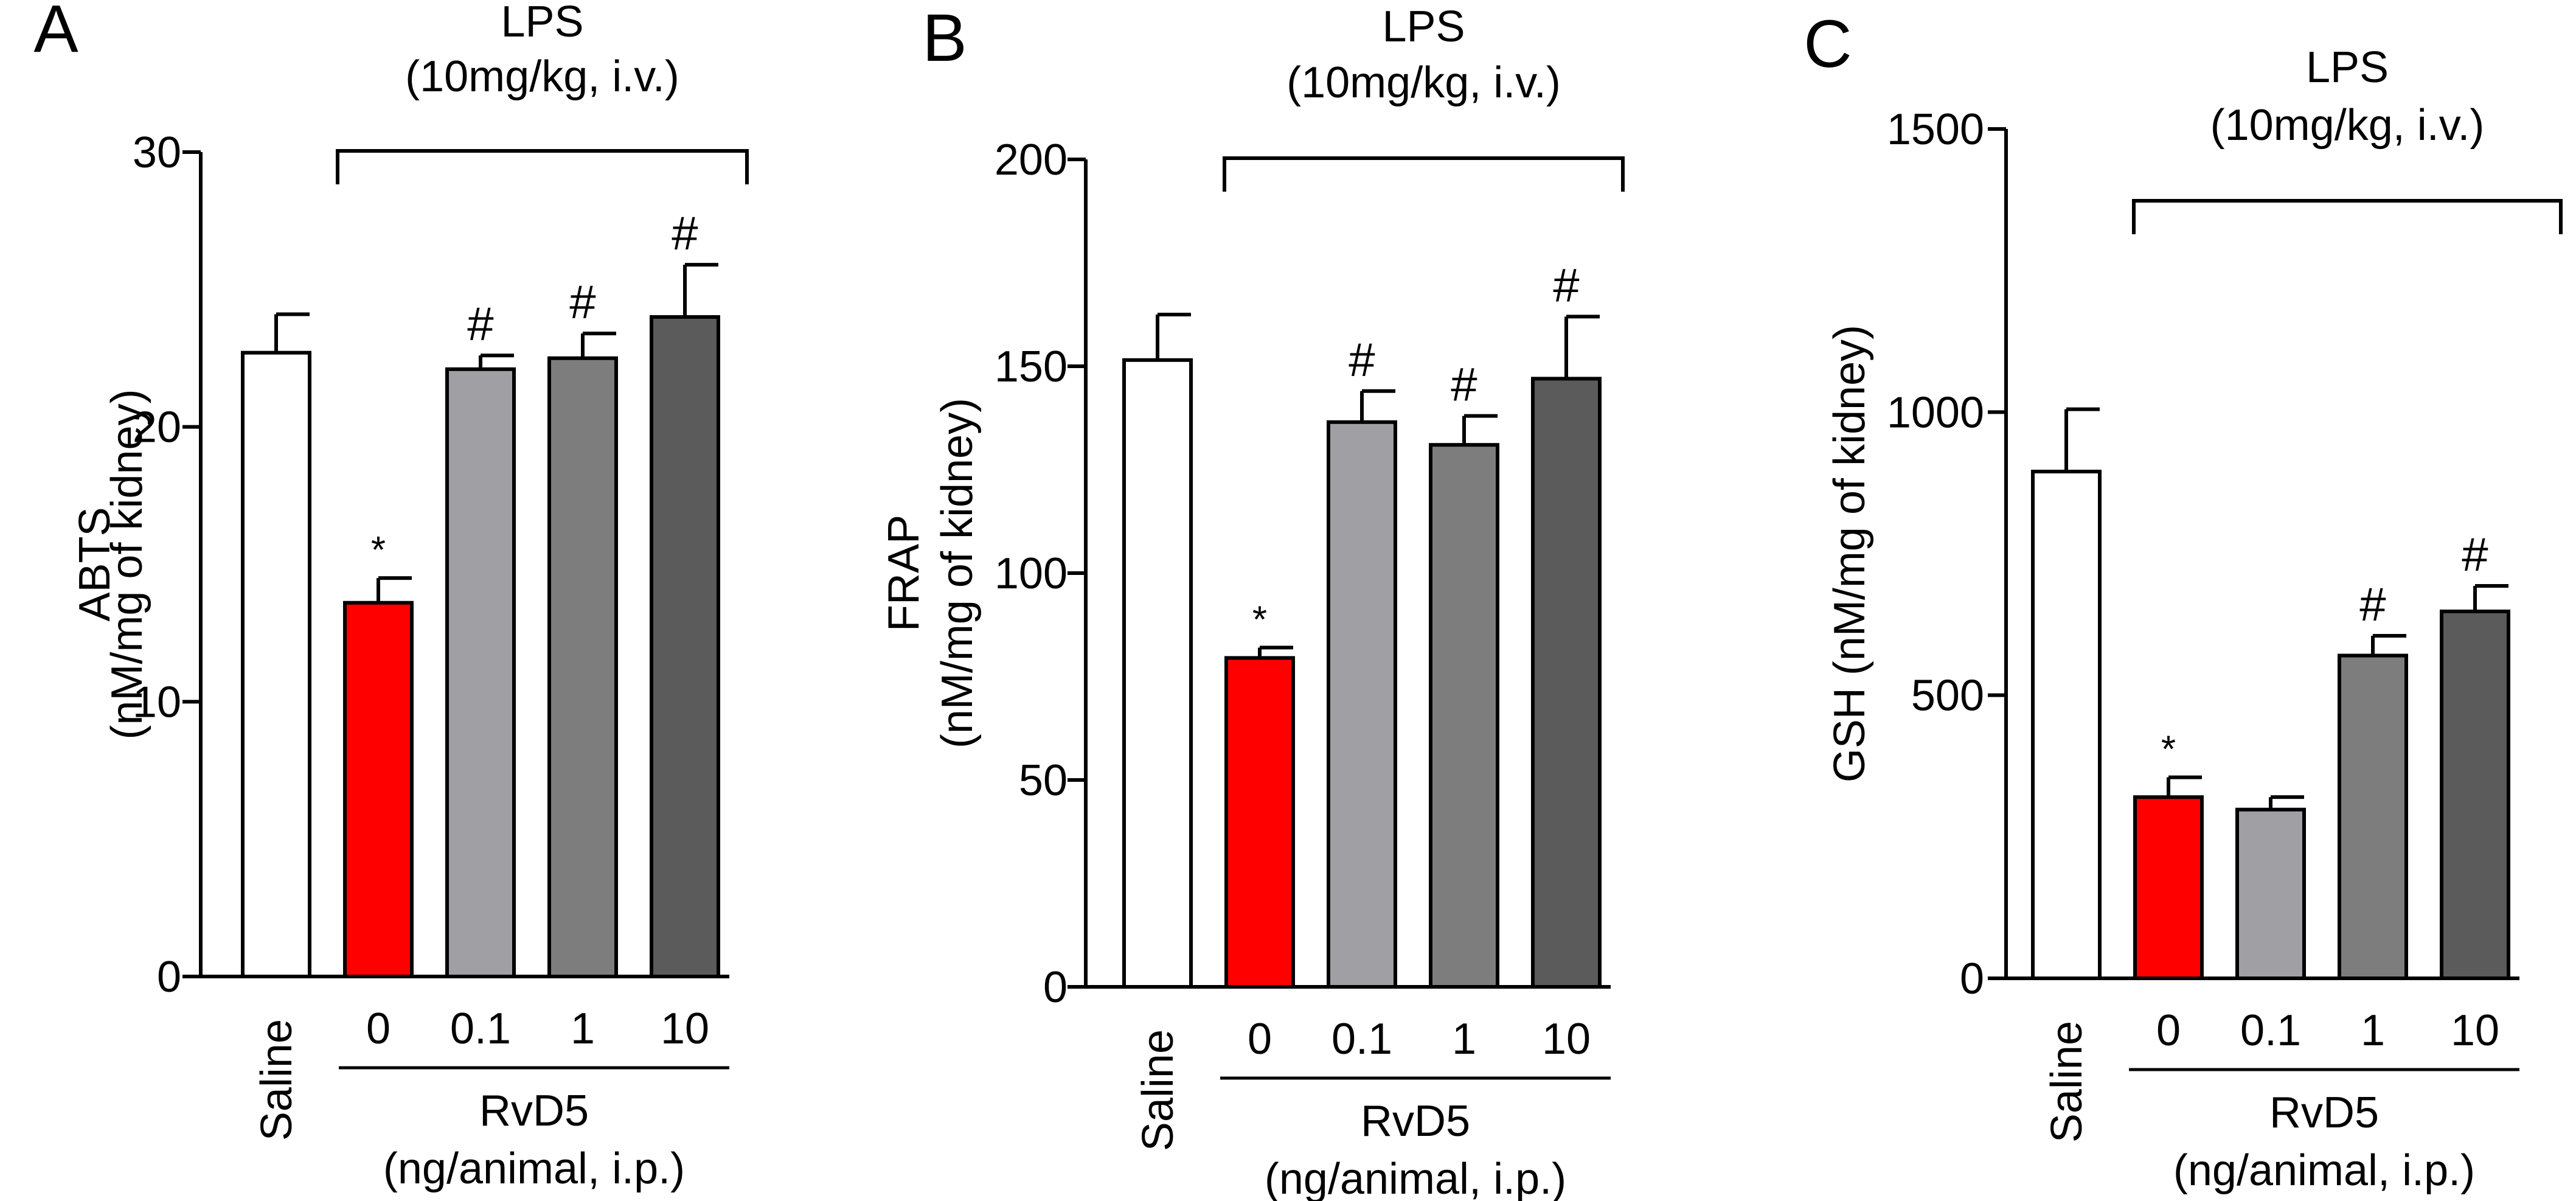 This screenshot has height=1201, width=2576. What do you see at coordinates (1849, 553) in the screenshot?
I see `y-axis-label: GSH (nM/mg of kidney)` at bounding box center [1849, 553].